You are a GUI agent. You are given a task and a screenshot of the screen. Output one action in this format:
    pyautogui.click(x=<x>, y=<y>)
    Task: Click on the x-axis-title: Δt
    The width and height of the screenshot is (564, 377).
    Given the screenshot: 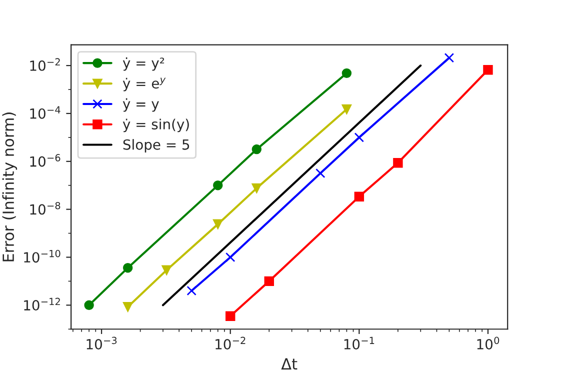 What is the action you would take?
    pyautogui.click(x=289, y=364)
    